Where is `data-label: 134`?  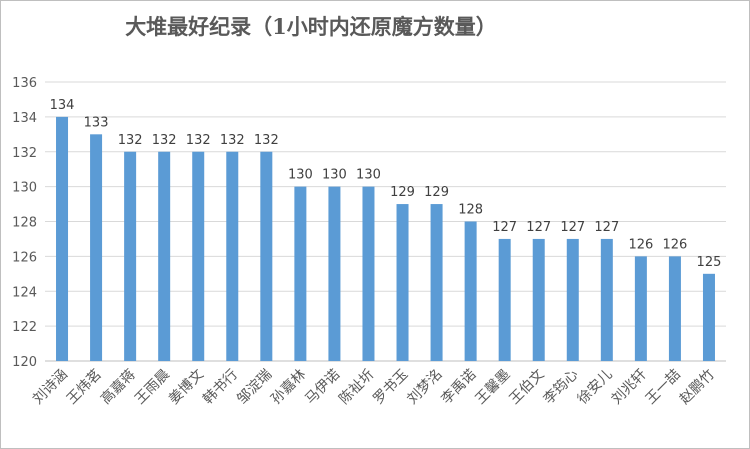
data-label: 134 is located at coordinates (62, 105).